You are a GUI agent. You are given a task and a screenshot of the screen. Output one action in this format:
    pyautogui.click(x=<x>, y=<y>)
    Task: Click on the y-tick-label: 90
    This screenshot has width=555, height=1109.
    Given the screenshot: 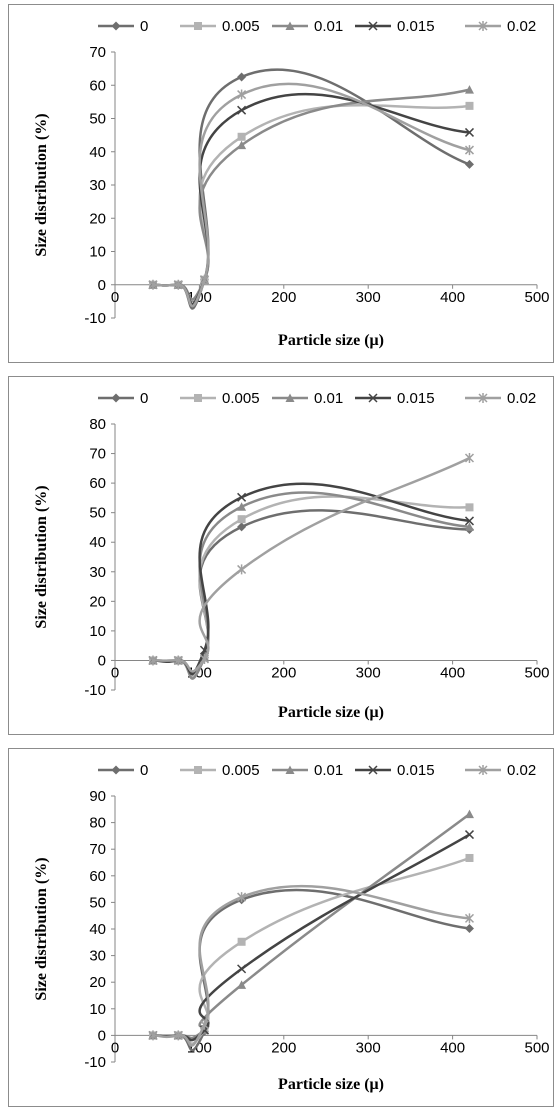 What is the action you would take?
    pyautogui.click(x=97, y=796)
    